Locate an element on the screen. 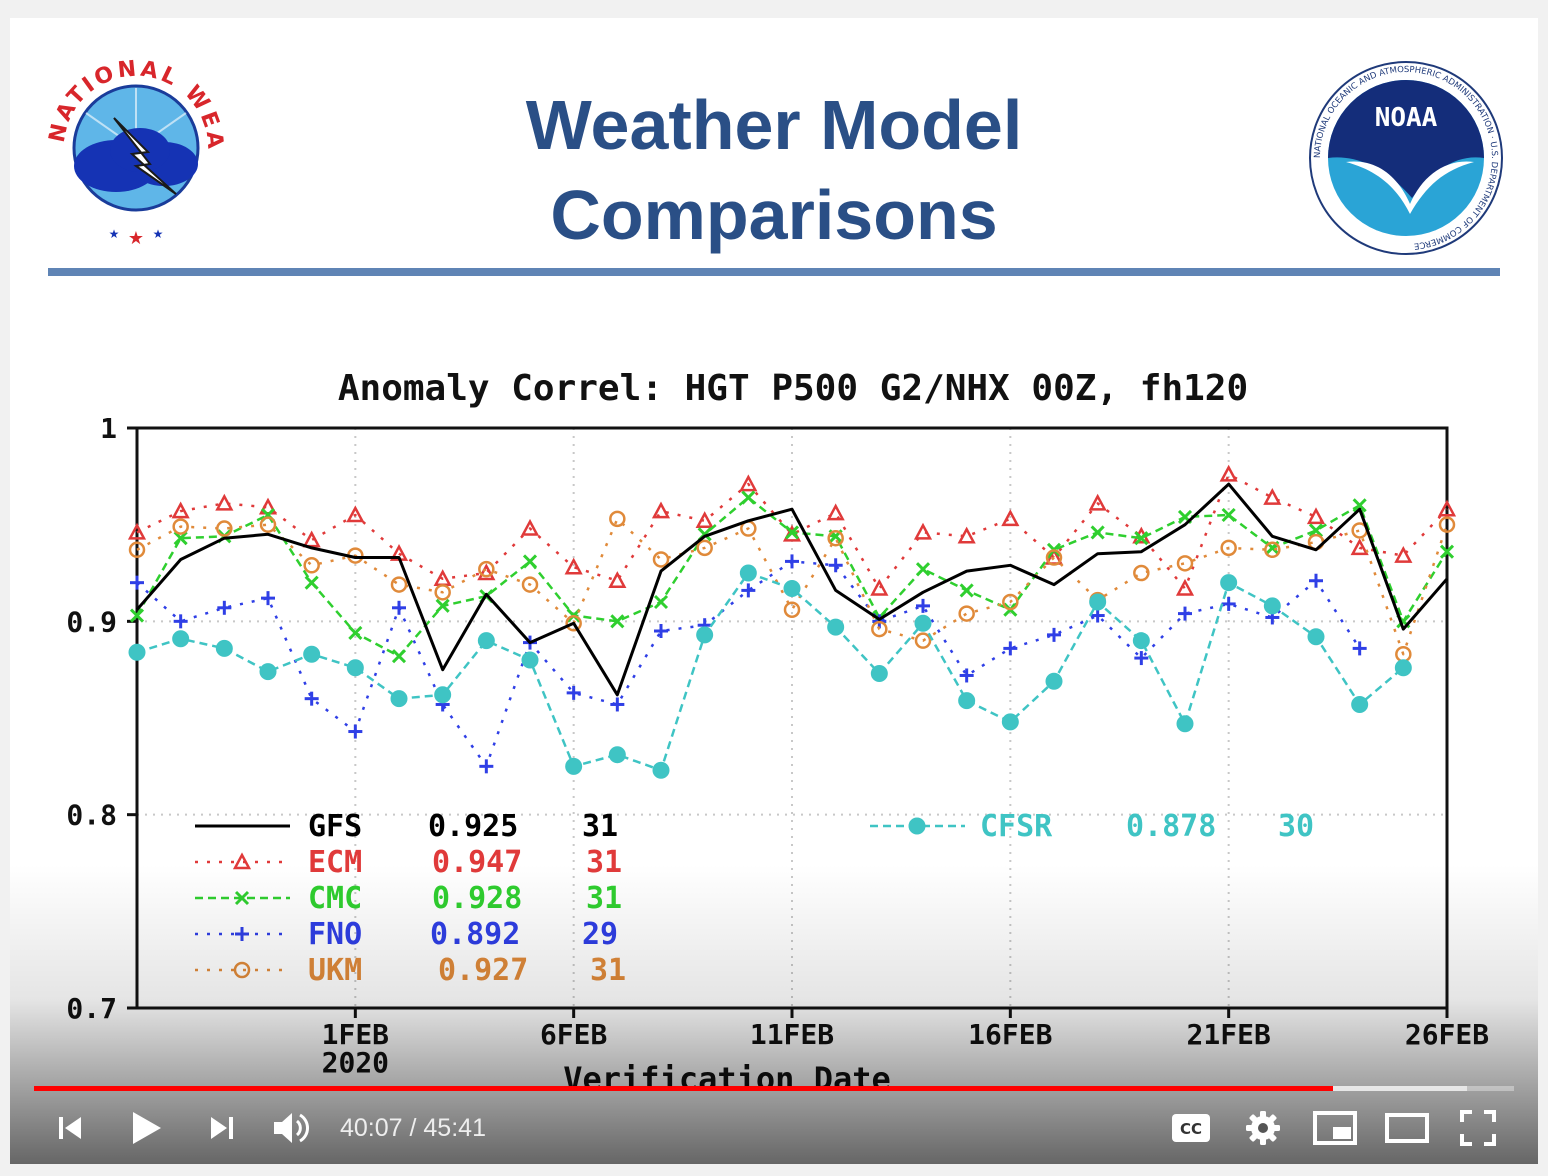 This screenshot has height=1176, width=1548. legend-mean-fno: 0.892 is located at coordinates (475, 934).